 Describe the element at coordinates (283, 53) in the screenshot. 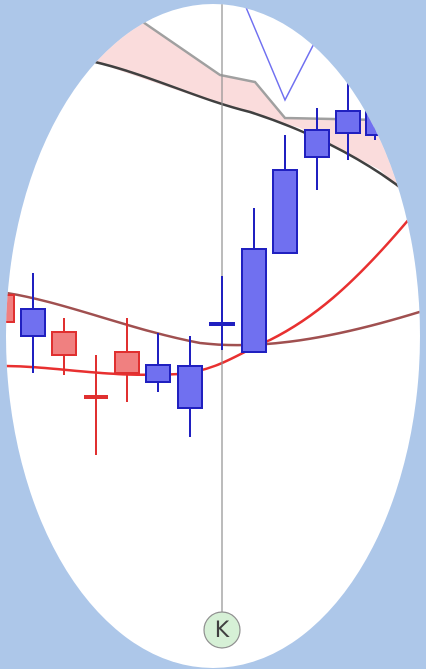

I see `thin-line` at that location.